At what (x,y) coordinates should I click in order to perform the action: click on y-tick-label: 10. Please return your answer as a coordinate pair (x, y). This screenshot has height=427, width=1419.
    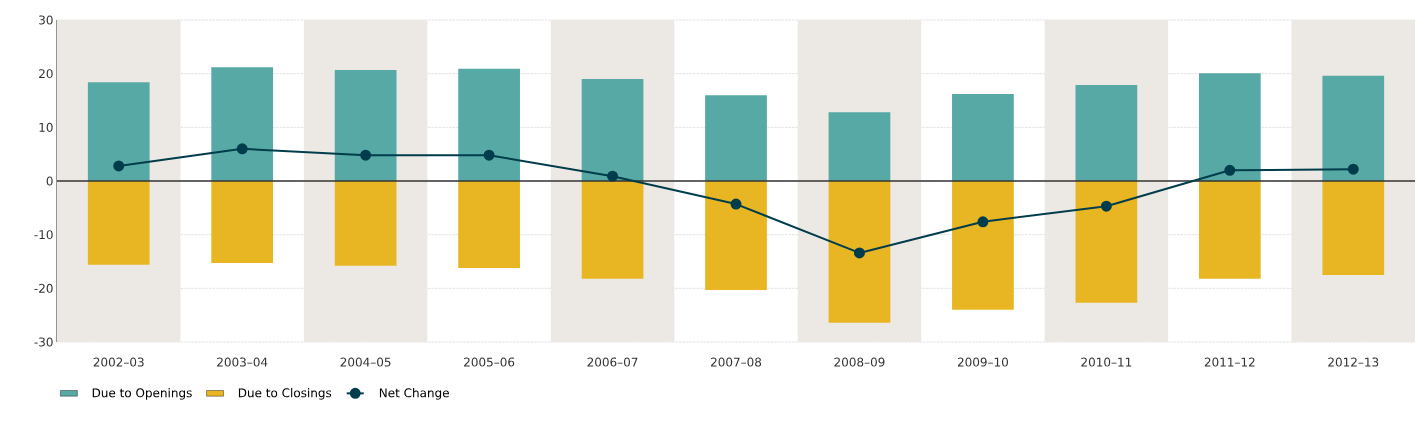
    Looking at the image, I should click on (46, 127).